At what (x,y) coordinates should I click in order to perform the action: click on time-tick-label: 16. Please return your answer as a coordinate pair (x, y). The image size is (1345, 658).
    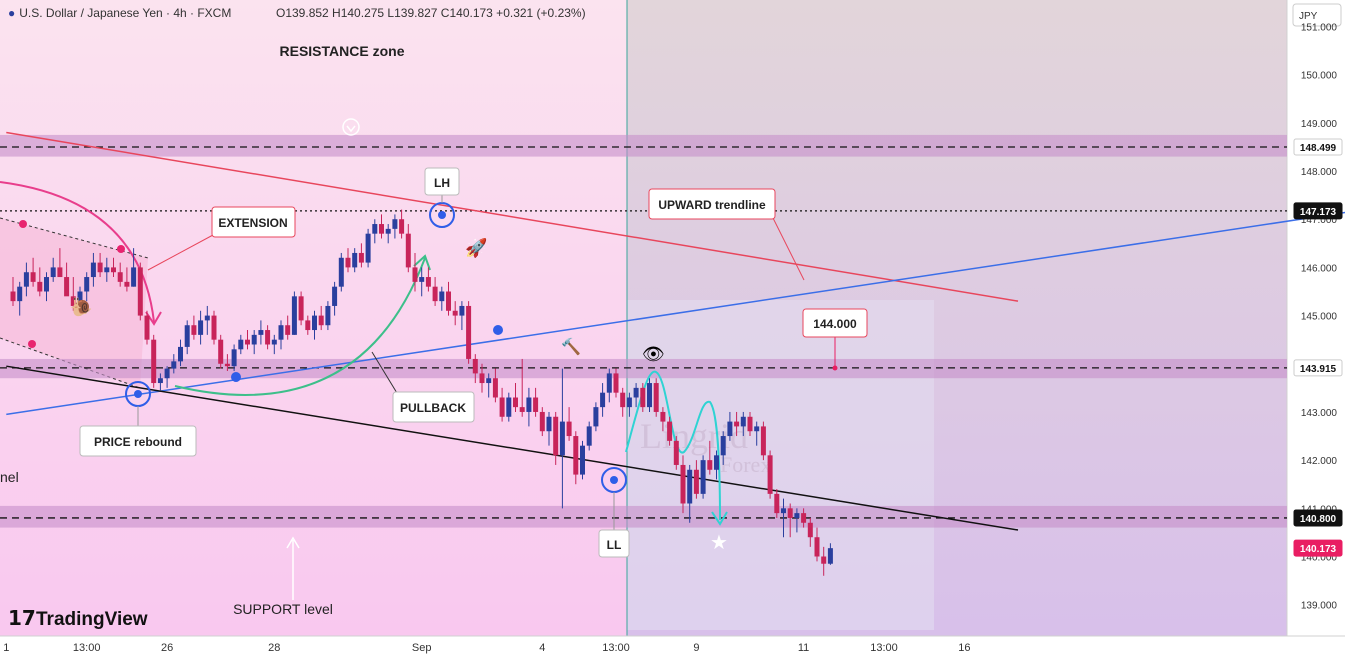
    Looking at the image, I should click on (964, 648).